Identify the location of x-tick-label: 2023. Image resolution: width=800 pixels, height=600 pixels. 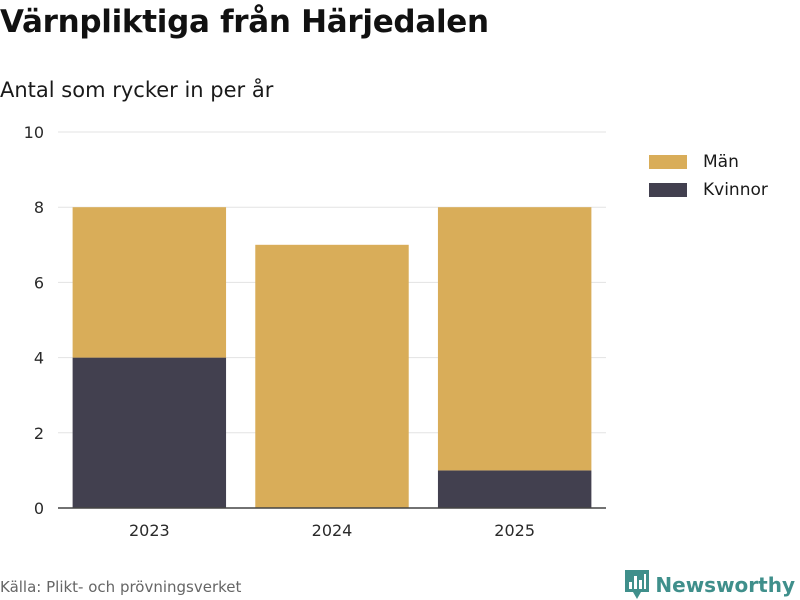
(149, 530).